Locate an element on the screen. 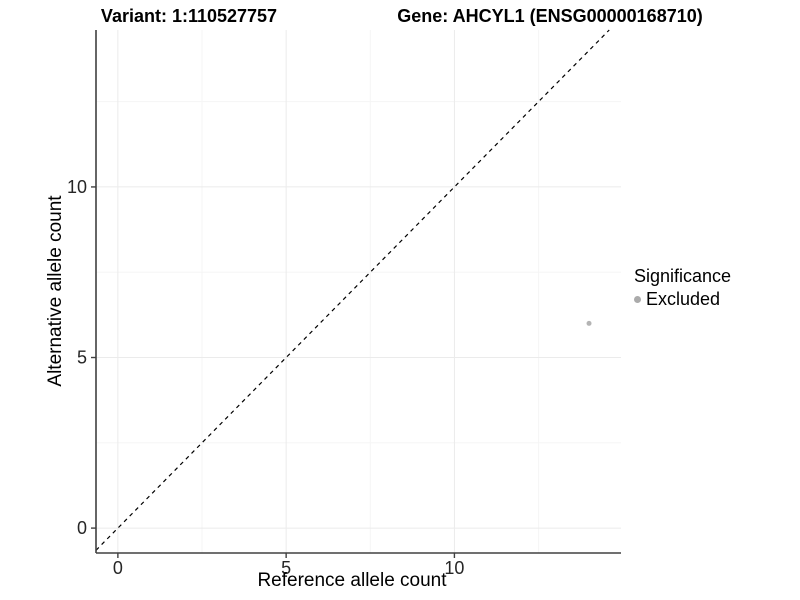  x-tick-label: 0 is located at coordinates (118, 568).